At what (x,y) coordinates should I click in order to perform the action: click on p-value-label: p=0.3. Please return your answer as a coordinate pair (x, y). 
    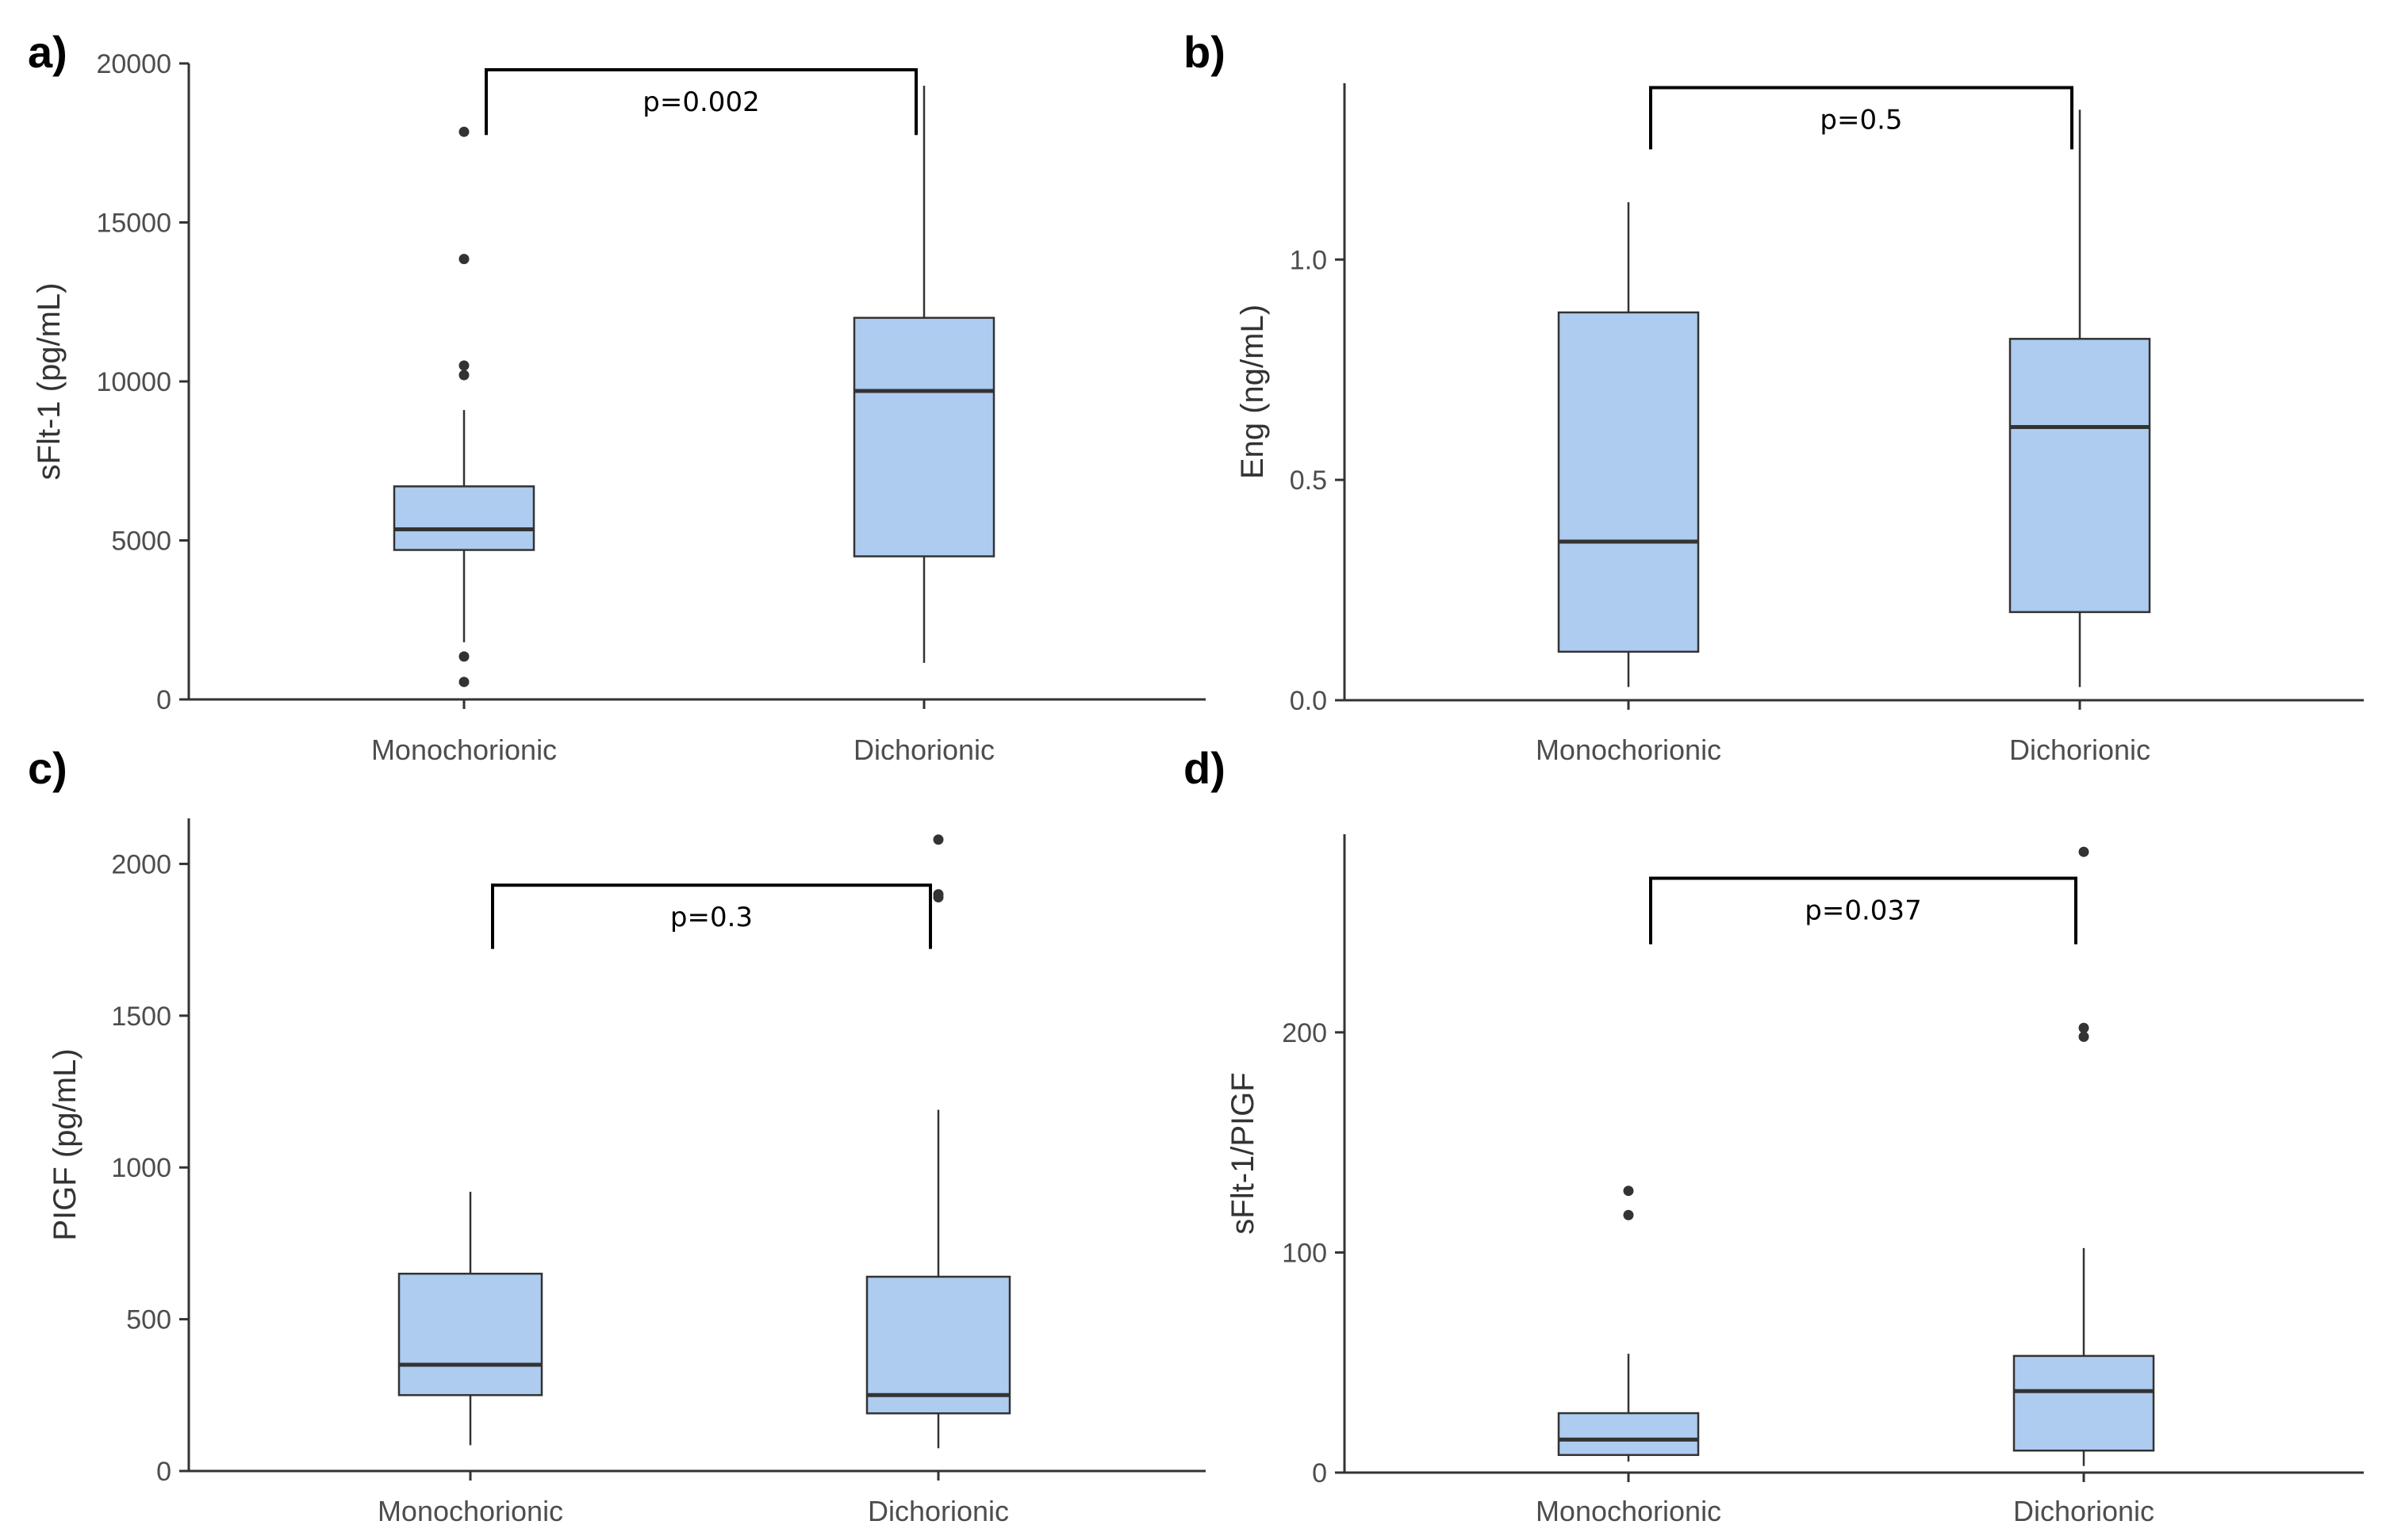
    Looking at the image, I should click on (711, 917).